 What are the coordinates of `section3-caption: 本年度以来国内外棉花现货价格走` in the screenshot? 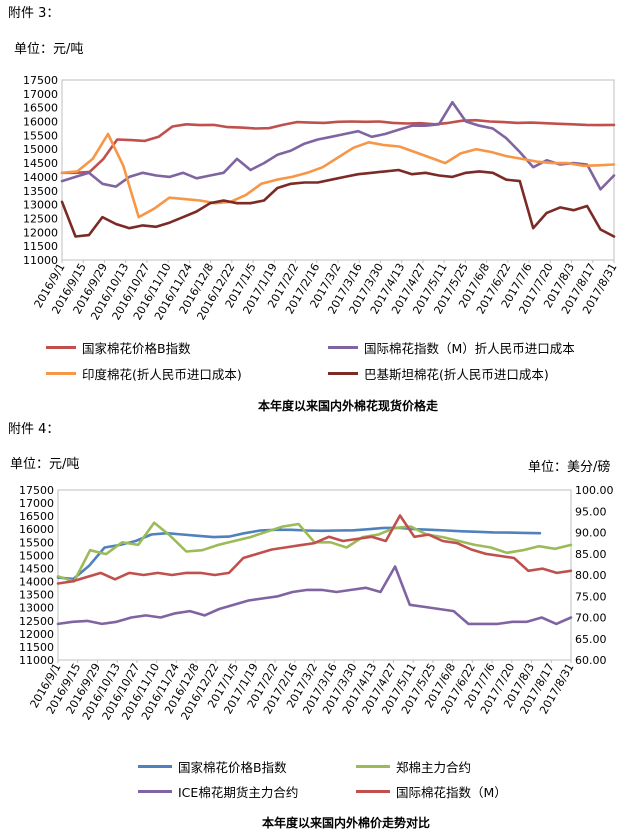 It's located at (348, 406).